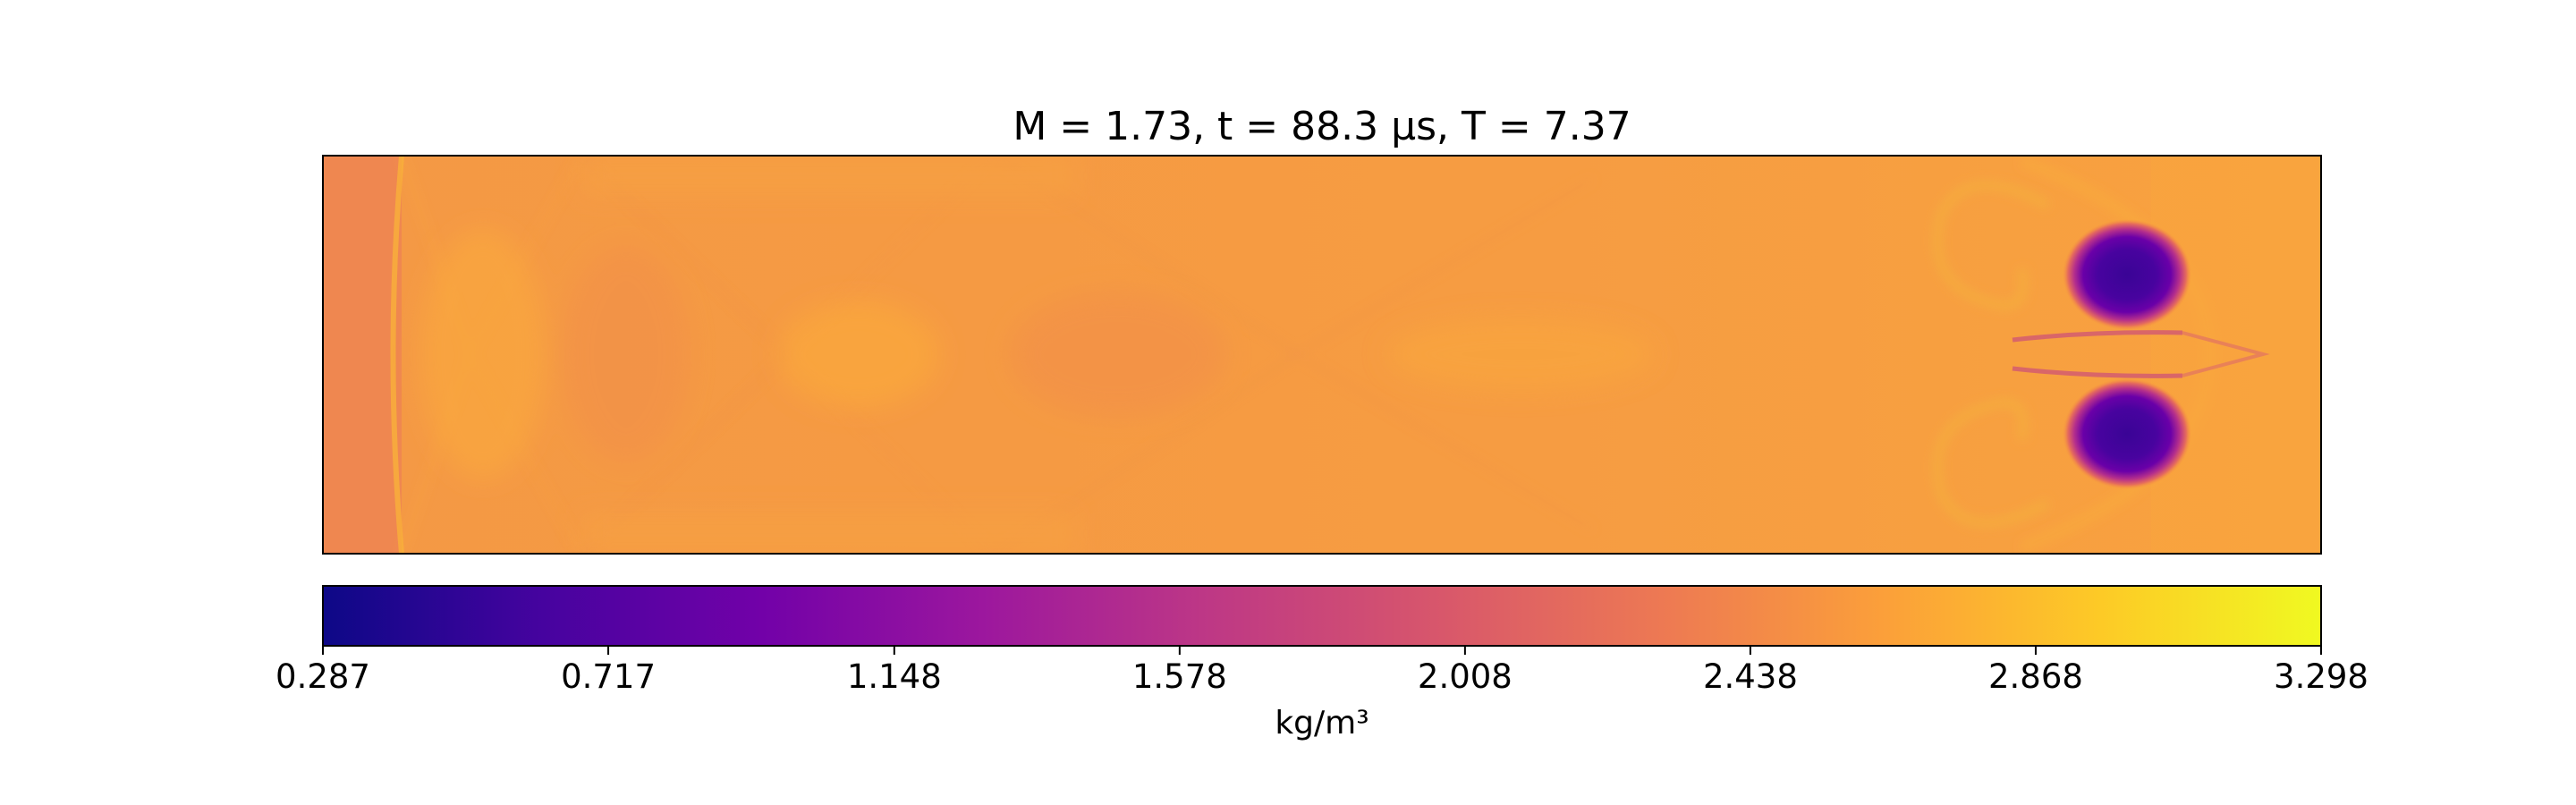  Describe the element at coordinates (362, 355) in the screenshot. I see `inflow-region` at that location.